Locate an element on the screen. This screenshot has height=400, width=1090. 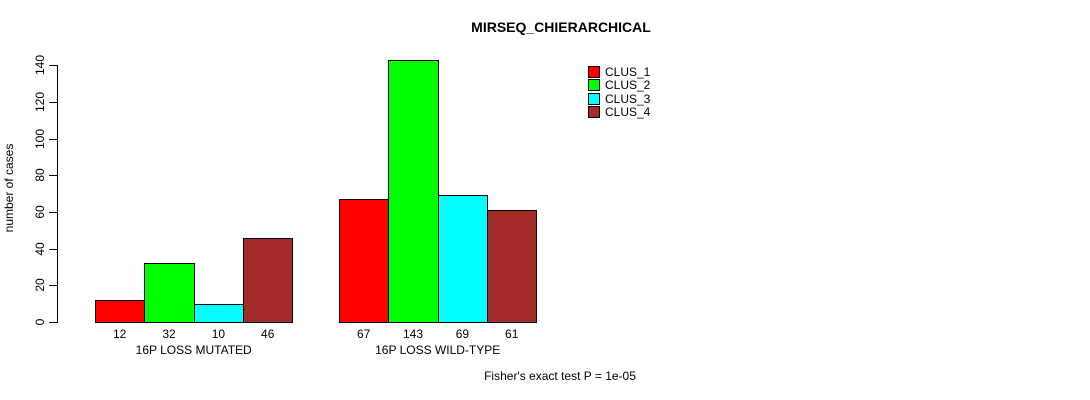
bar-clus-4-cat1 is located at coordinates (512, 266).